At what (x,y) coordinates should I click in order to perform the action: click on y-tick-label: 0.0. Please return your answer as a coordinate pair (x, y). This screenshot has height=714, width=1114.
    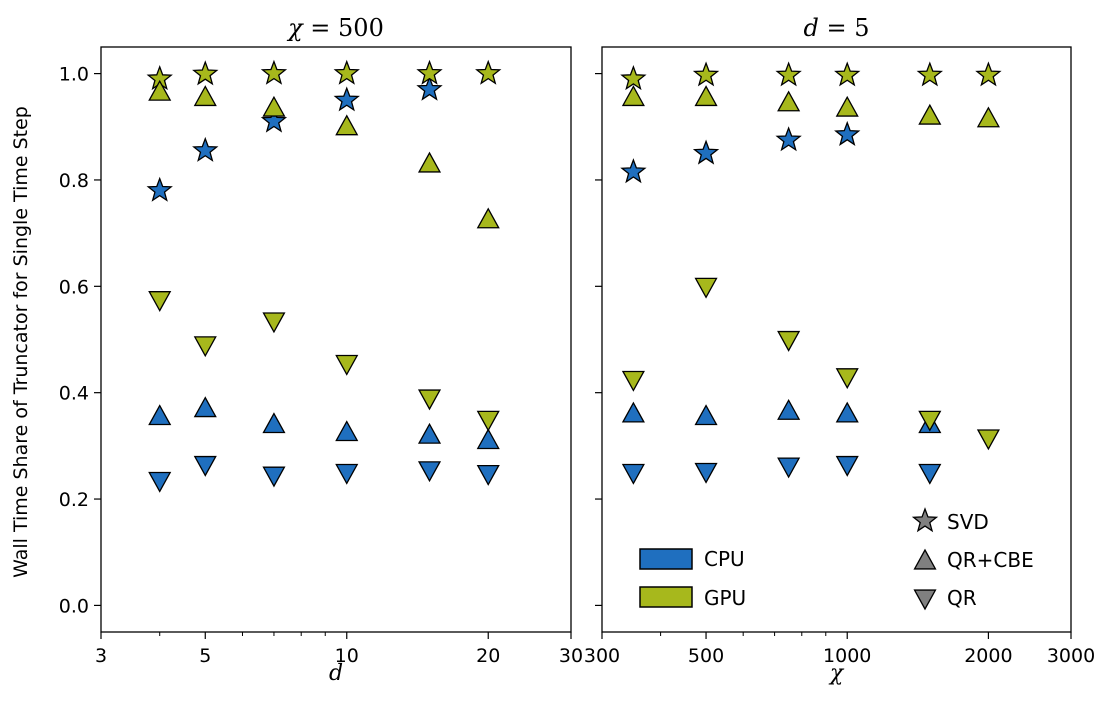
    Looking at the image, I should click on (74, 606).